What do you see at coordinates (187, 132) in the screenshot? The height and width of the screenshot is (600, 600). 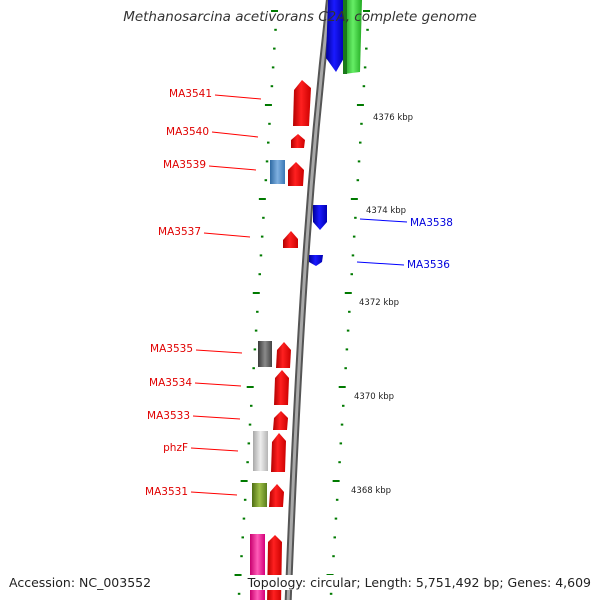 I see `gene-label-ma3540: MA3540` at bounding box center [187, 132].